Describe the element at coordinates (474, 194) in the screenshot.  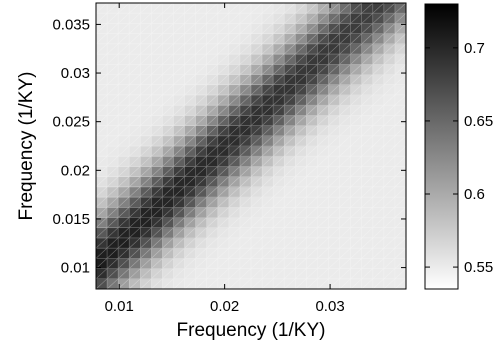
I see `colorbar-tick-label: 0.6` at that location.